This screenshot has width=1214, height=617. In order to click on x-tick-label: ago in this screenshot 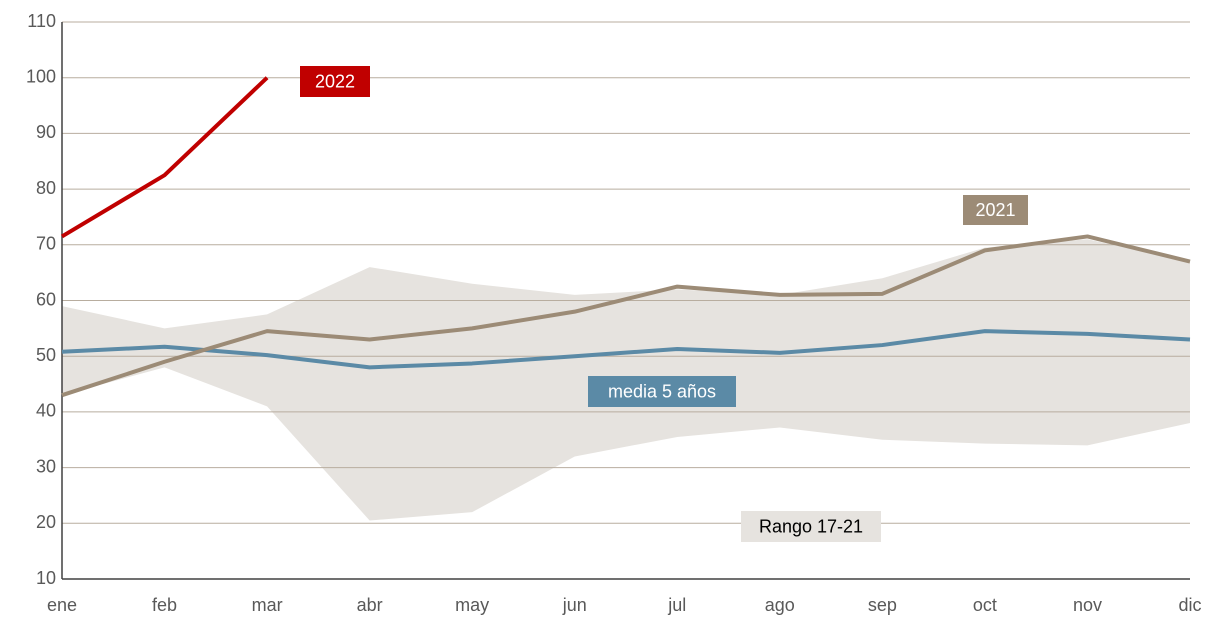, I will do `click(780, 605)`.